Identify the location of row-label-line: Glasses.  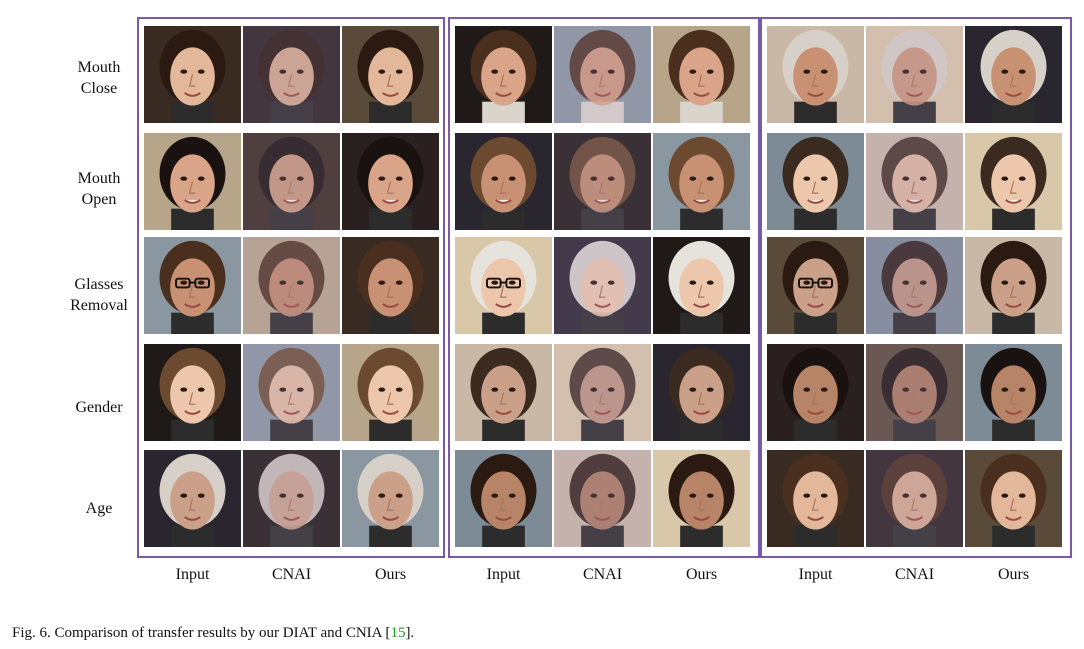
(99, 284).